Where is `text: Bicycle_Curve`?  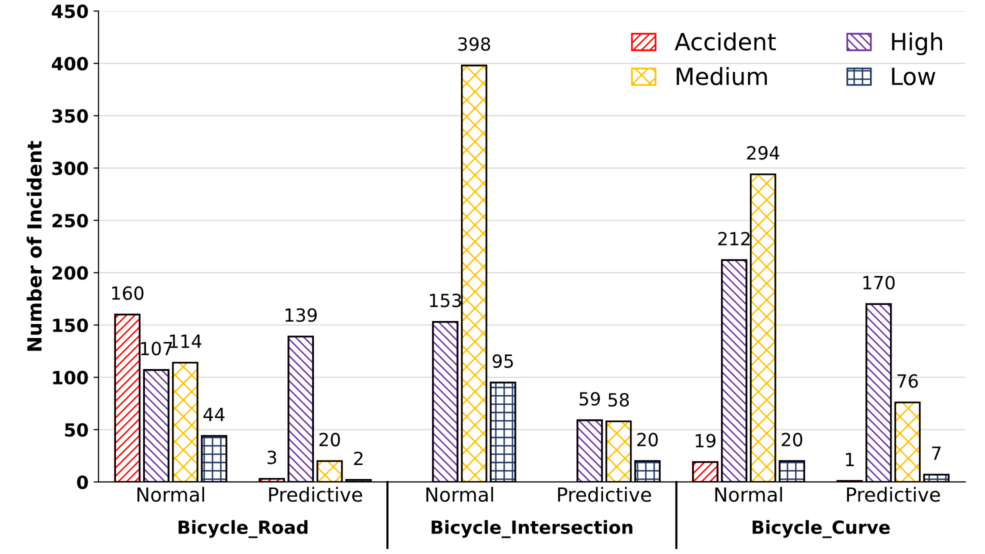 text: Bicycle_Curve is located at coordinates (821, 529).